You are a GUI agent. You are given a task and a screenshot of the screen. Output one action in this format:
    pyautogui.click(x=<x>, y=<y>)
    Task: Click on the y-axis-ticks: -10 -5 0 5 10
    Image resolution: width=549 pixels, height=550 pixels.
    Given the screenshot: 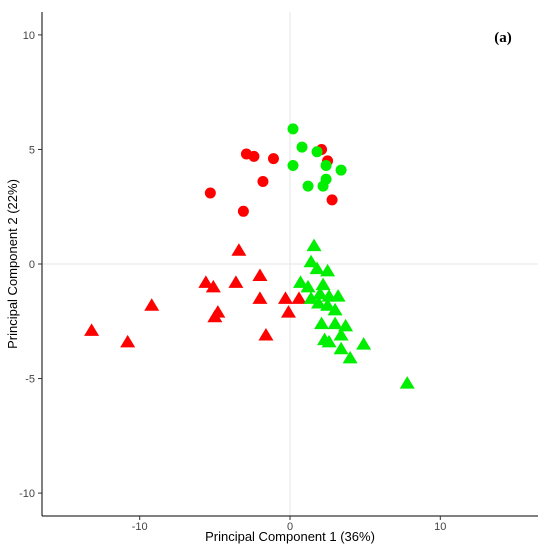 What is the action you would take?
    pyautogui.click(x=30, y=265)
    